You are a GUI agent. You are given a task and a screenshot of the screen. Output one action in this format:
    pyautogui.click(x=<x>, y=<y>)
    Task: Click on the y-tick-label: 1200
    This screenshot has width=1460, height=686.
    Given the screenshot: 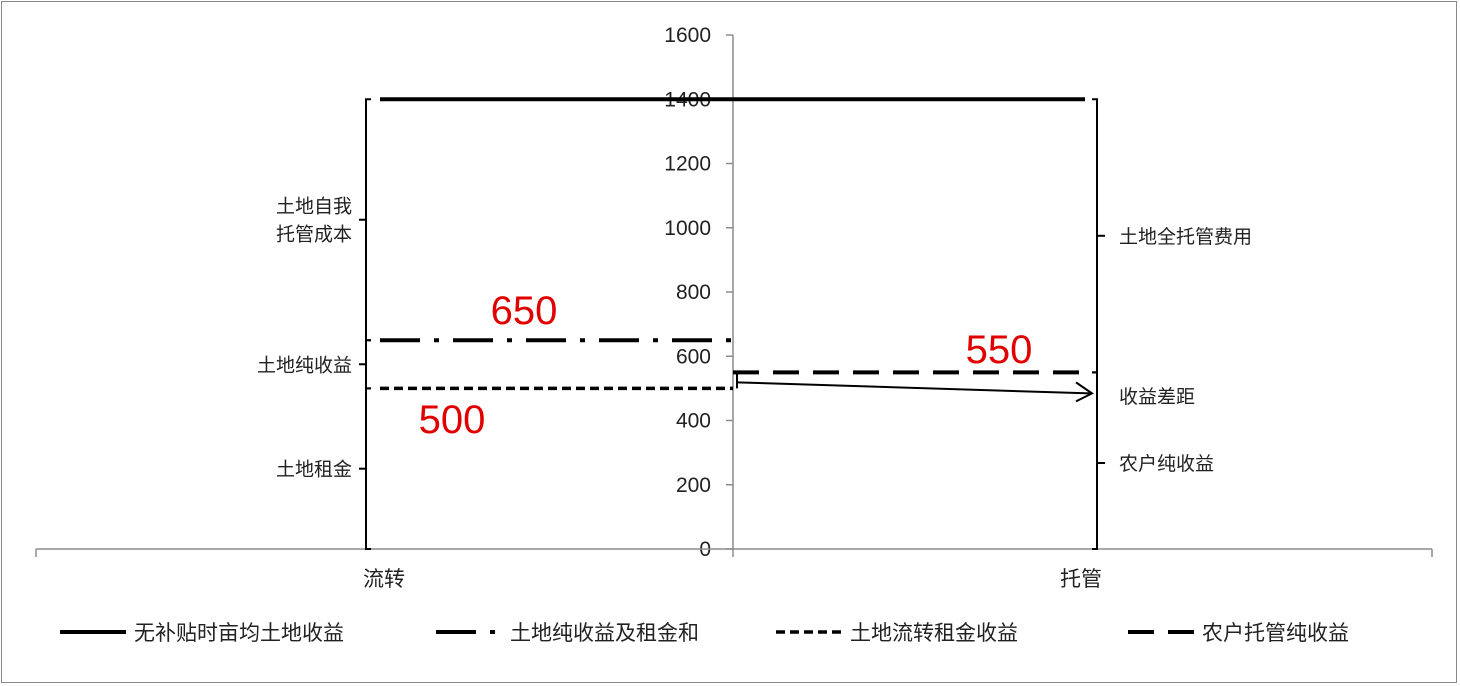 What is the action you would take?
    pyautogui.click(x=687, y=164)
    